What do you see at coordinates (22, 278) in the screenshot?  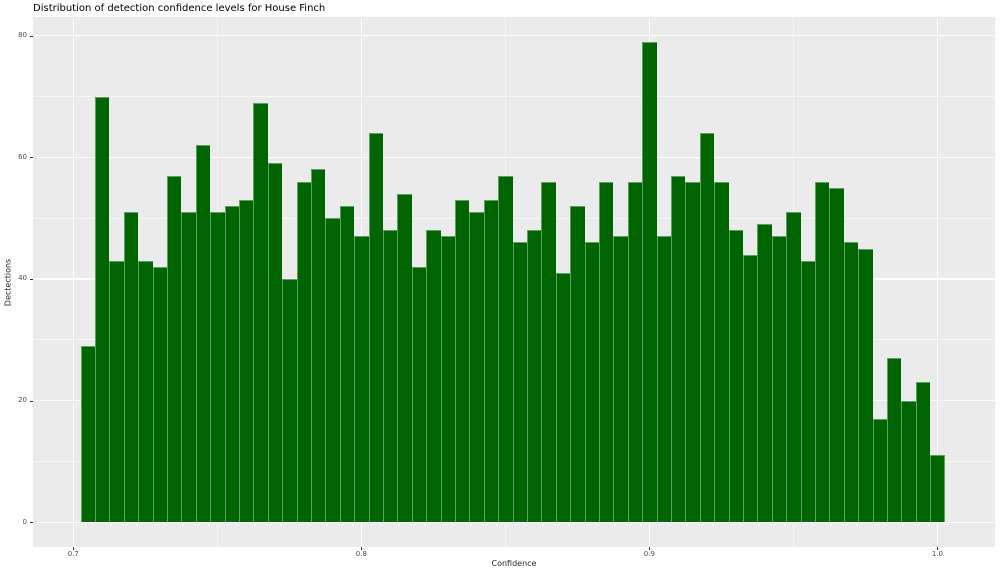 I see `y-tick-label: 40` at bounding box center [22, 278].